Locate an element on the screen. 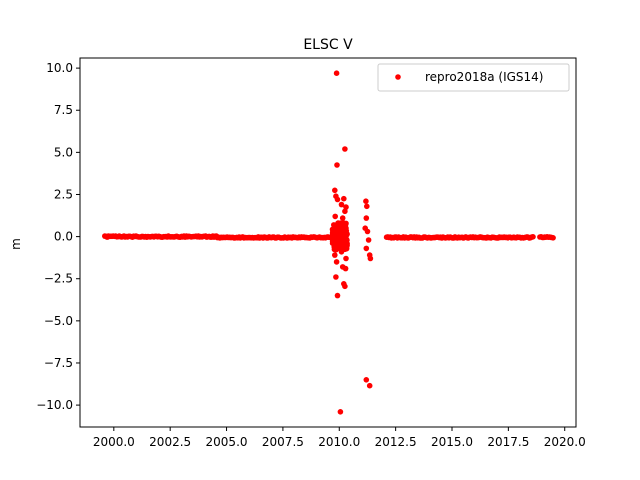 The height and width of the screenshot is (480, 640). chart-title: ELSC V is located at coordinates (328, 45).